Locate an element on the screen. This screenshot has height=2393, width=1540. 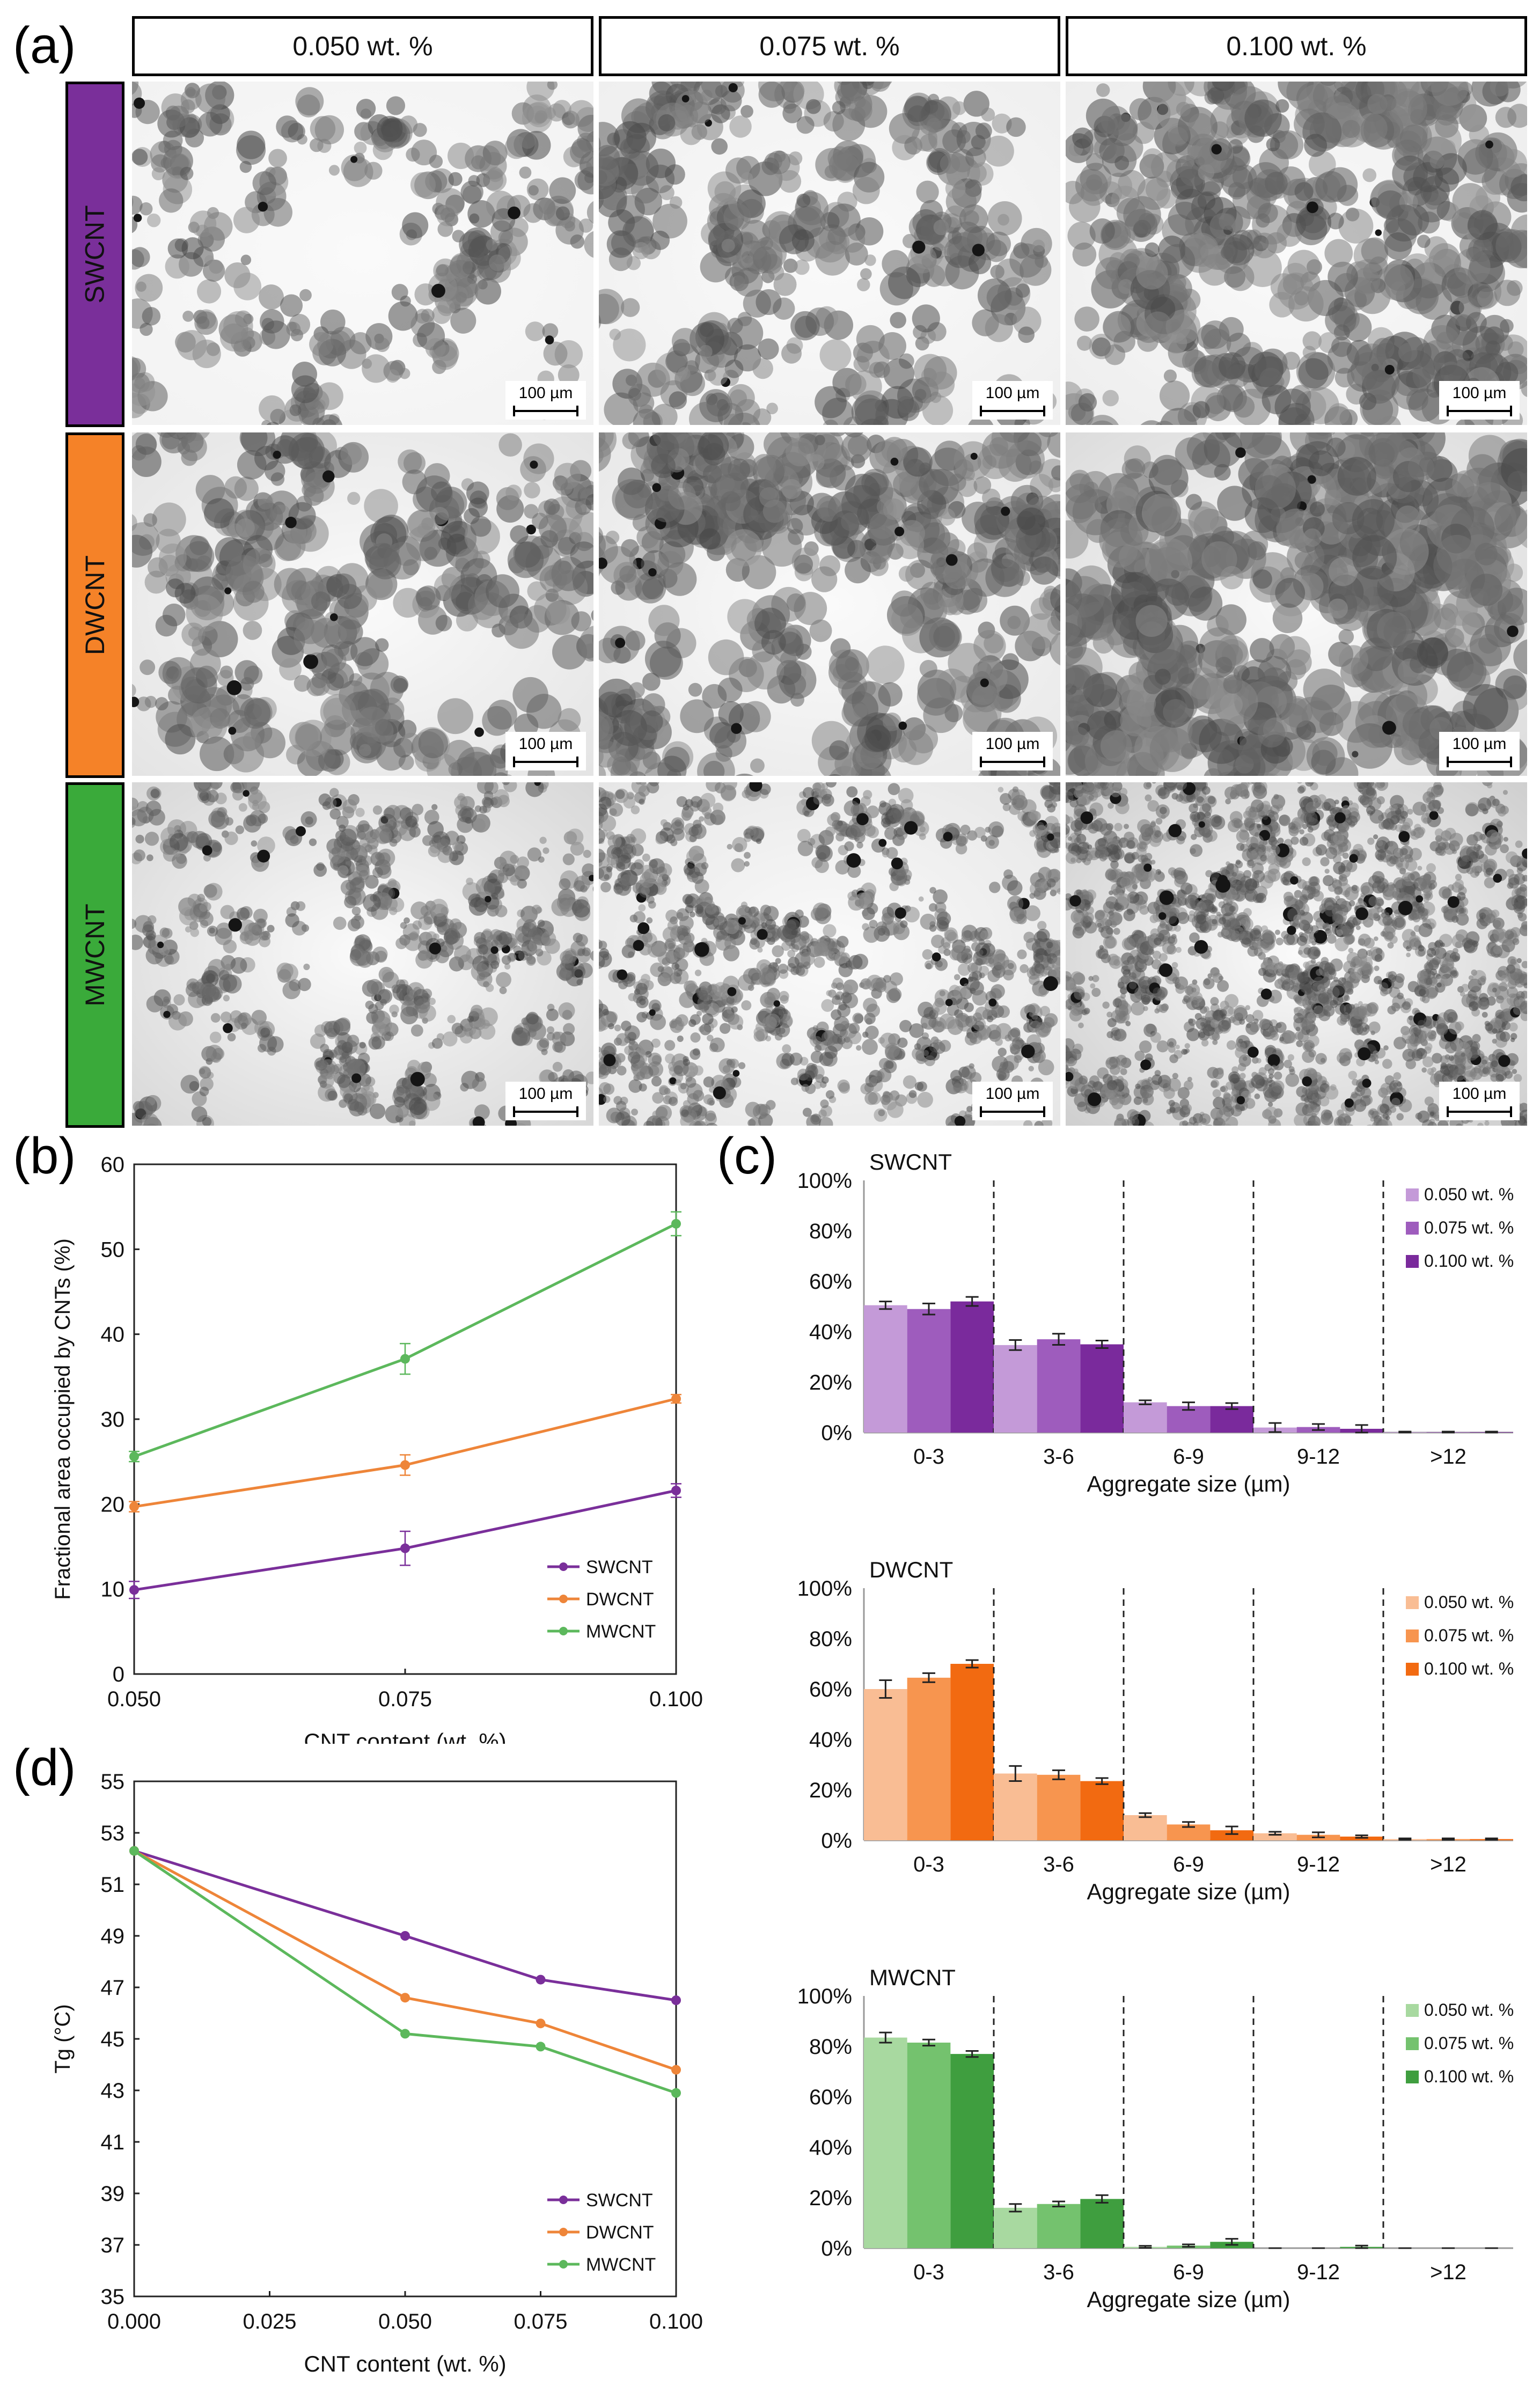
bar-0-3-s0 is located at coordinates (885, 1765).